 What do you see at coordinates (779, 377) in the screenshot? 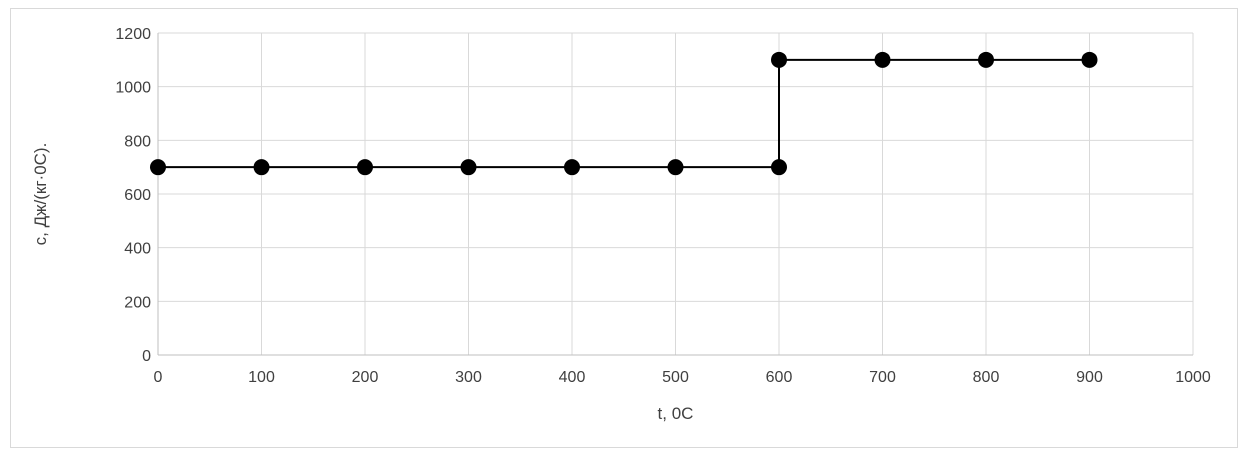
I see `x-tick-label: 600` at bounding box center [779, 377].